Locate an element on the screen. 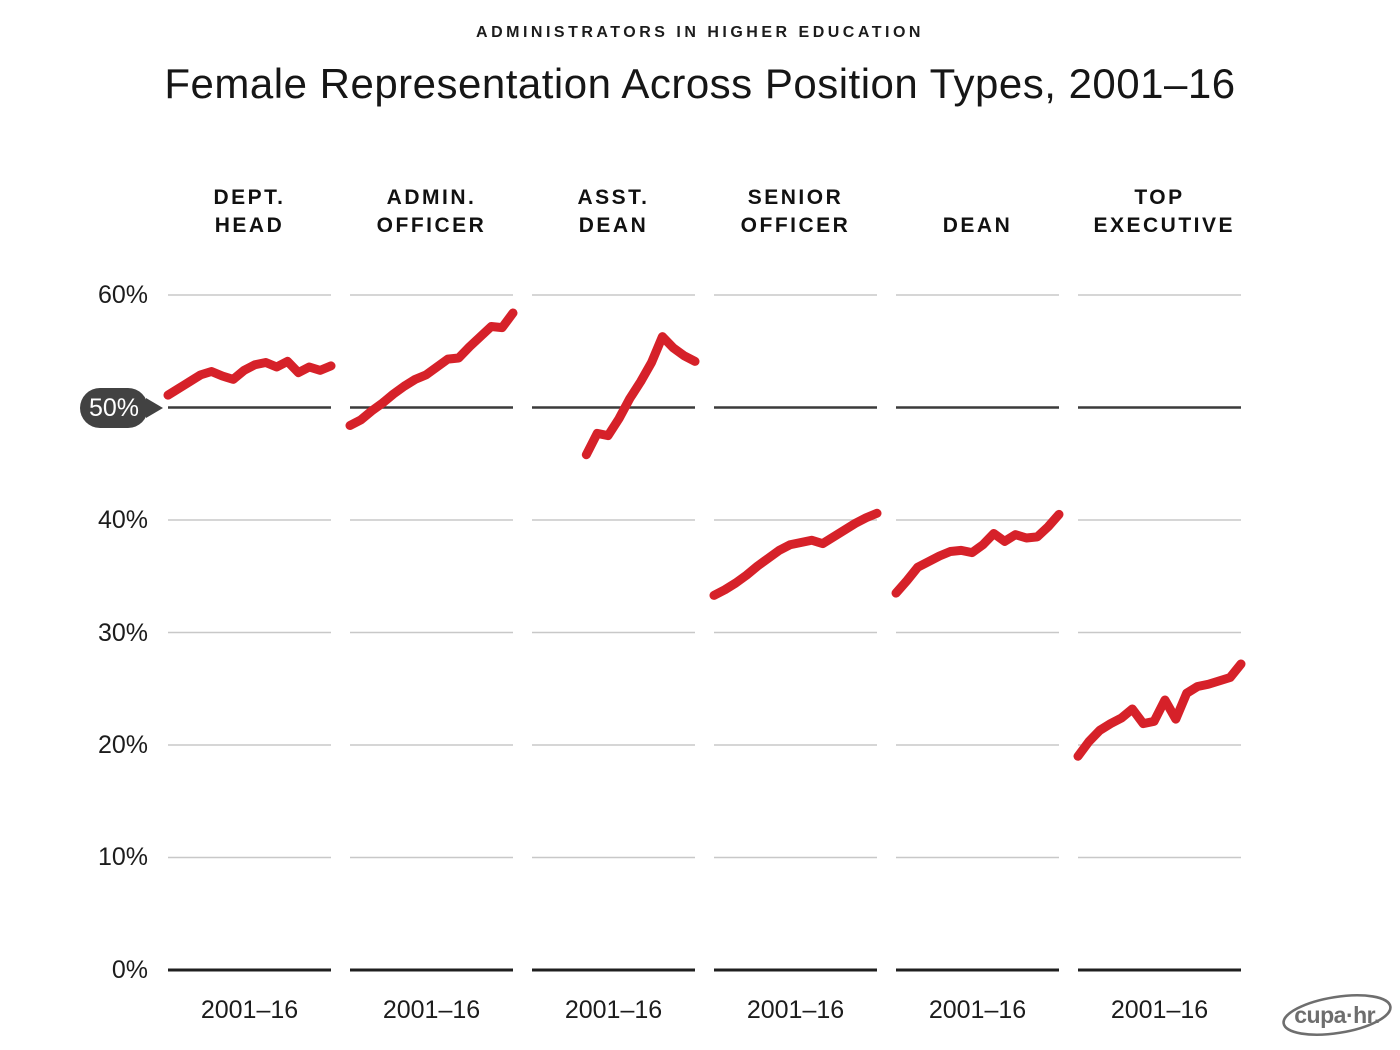 This screenshot has height=1050, width=1400. panel-header-top-executive: TOP EXECUTIVE is located at coordinates (1164, 211).